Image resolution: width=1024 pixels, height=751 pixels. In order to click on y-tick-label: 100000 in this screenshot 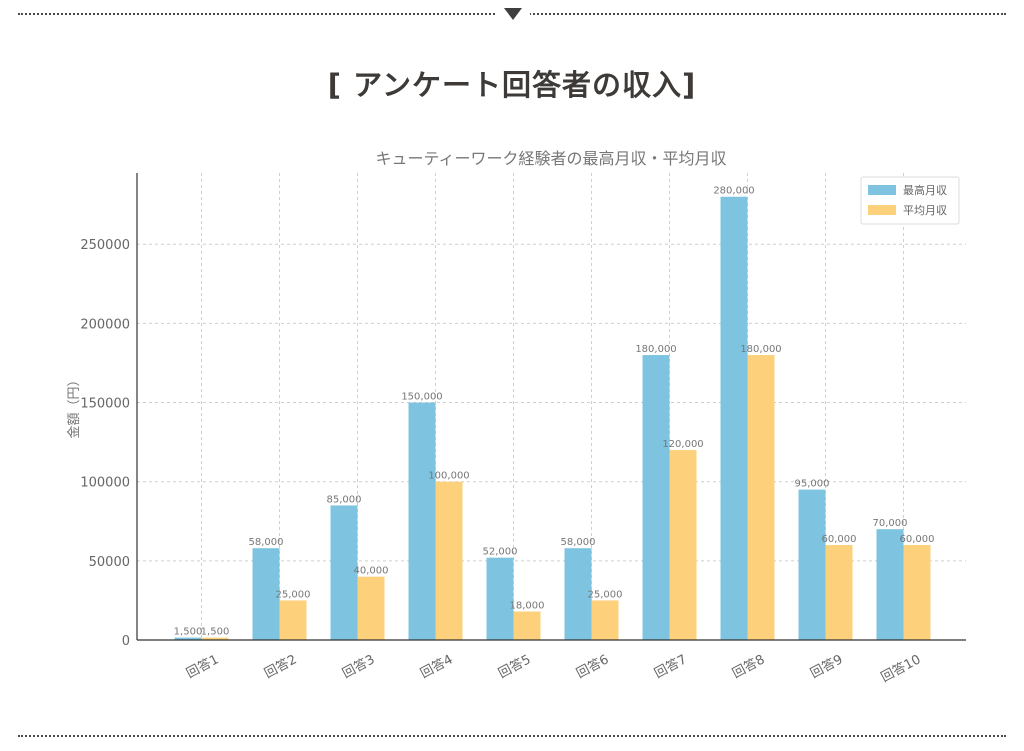, I will do `click(105, 483)`.